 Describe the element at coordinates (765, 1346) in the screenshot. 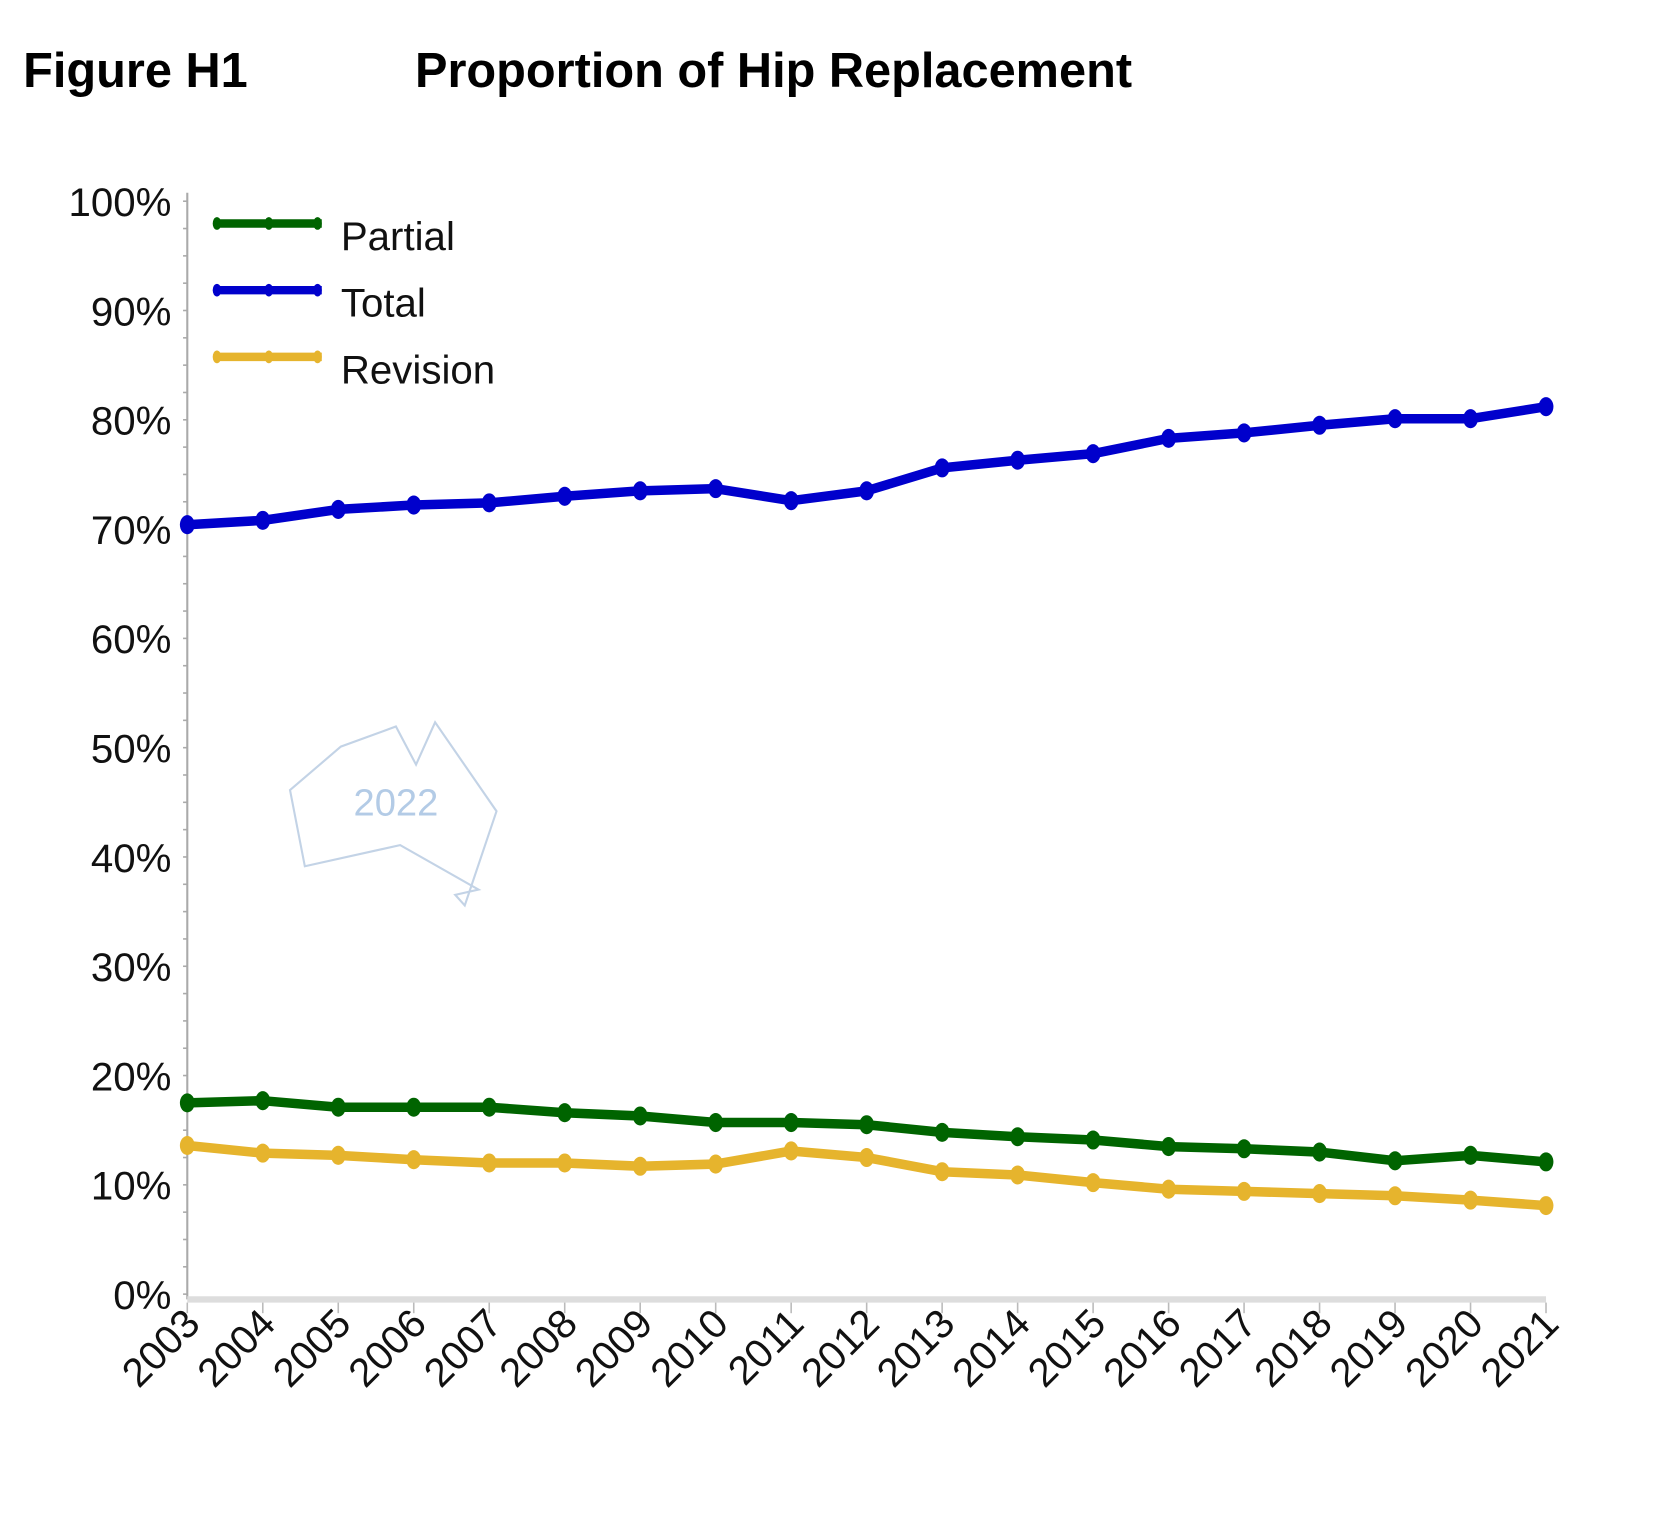

I see `x-tick-label: 2011` at that location.